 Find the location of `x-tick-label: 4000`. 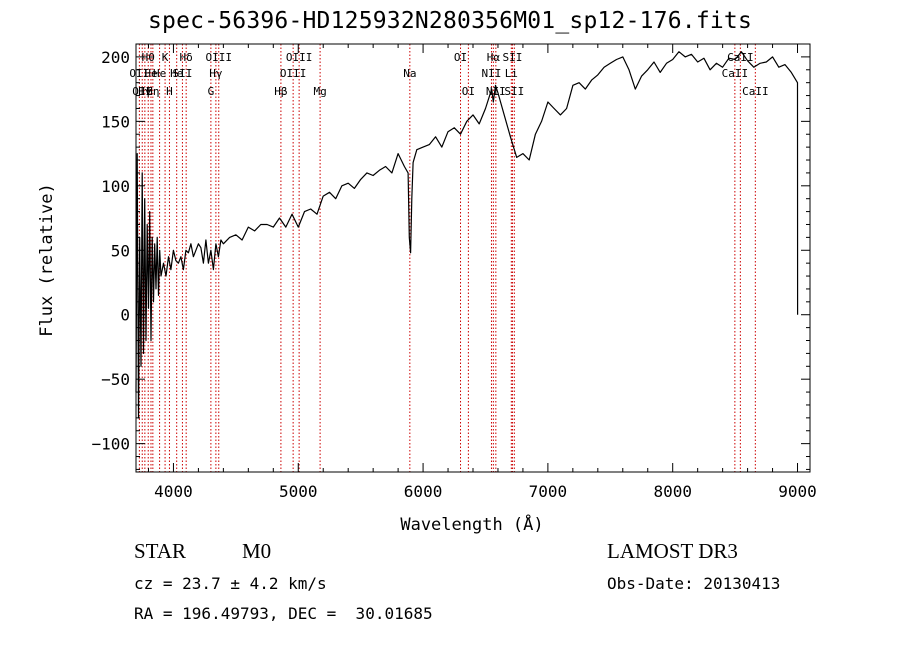

x-tick-label: 4000 is located at coordinates (173, 491).